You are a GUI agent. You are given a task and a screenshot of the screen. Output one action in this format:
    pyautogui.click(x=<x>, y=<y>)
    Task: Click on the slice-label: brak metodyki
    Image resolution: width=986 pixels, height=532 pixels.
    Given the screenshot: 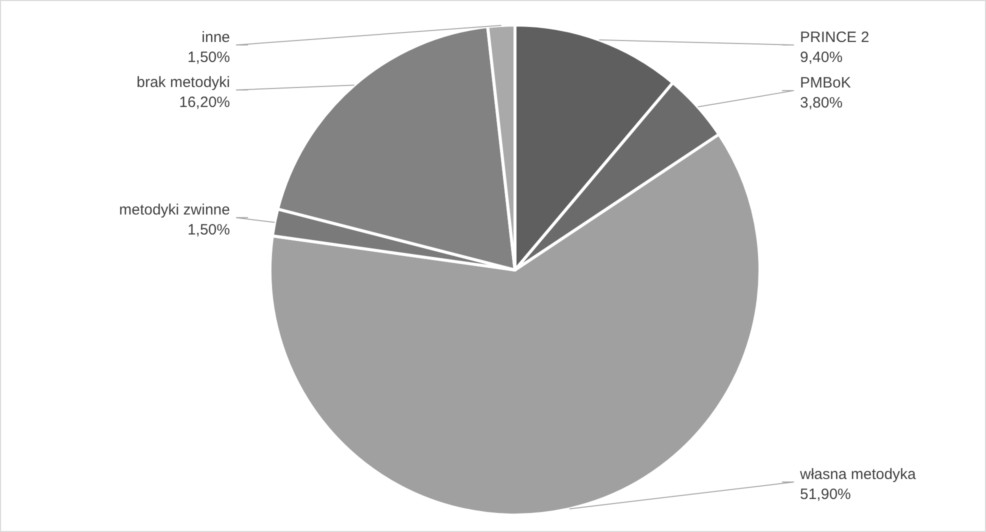 What is the action you would take?
    pyautogui.click(x=183, y=82)
    